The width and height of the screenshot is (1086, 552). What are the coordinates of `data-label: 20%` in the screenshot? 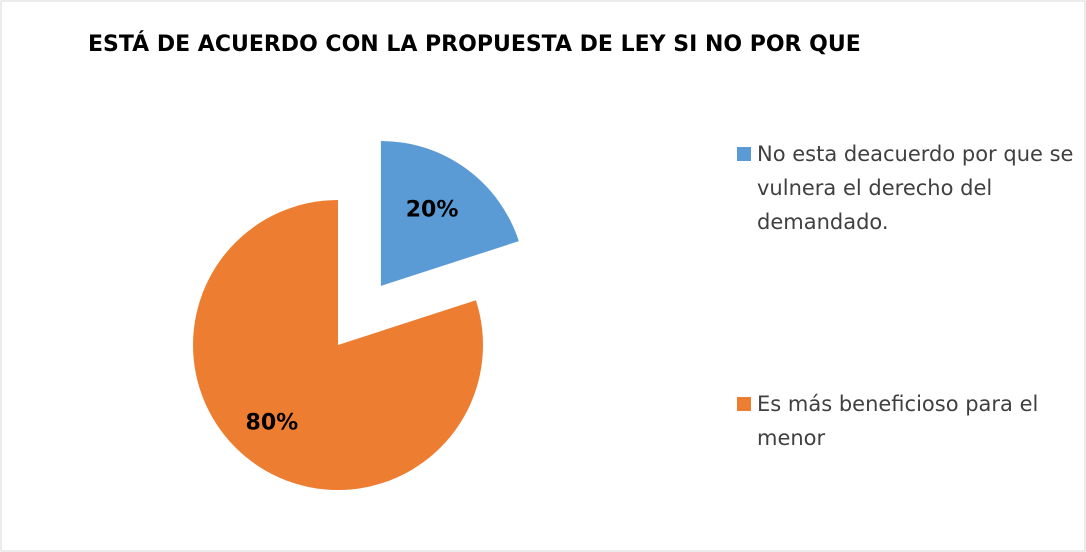 It's located at (432, 210).